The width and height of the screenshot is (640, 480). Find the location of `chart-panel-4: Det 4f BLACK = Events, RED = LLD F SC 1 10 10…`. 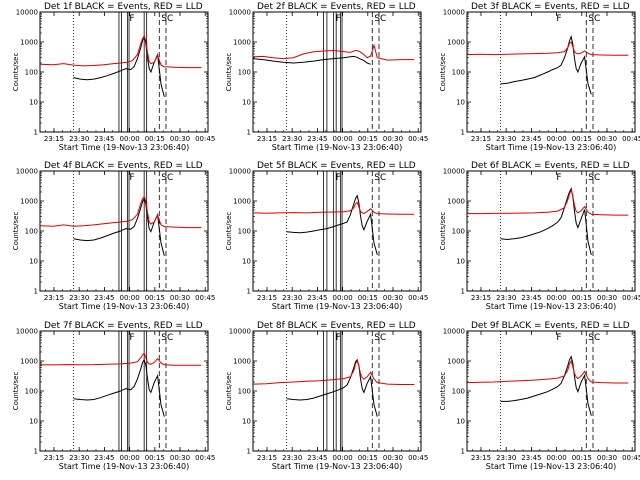

chart-panel-4: Det 4f BLACK = Events, RED = LLD F SC 1 10 10… is located at coordinates (113, 236).